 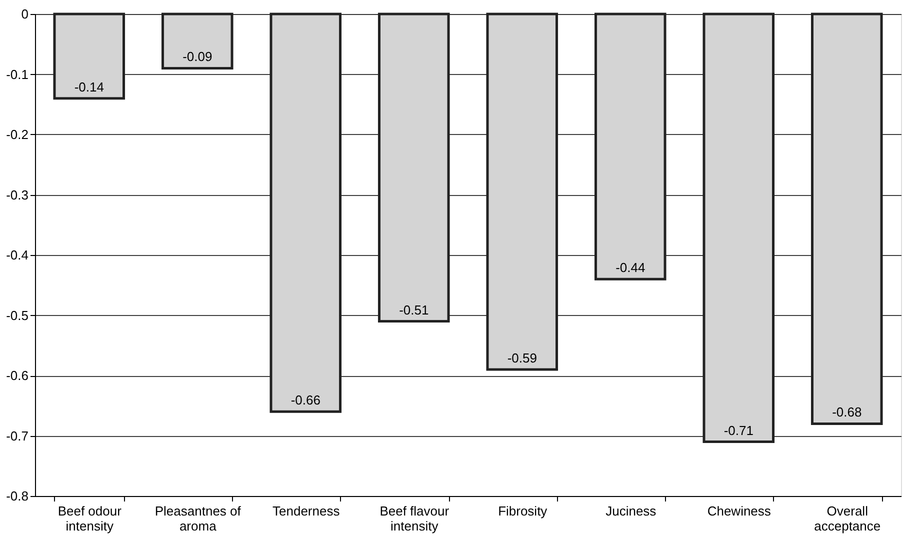 I want to click on x-tick-label: Pleasantnes of aroma, so click(x=198, y=519).